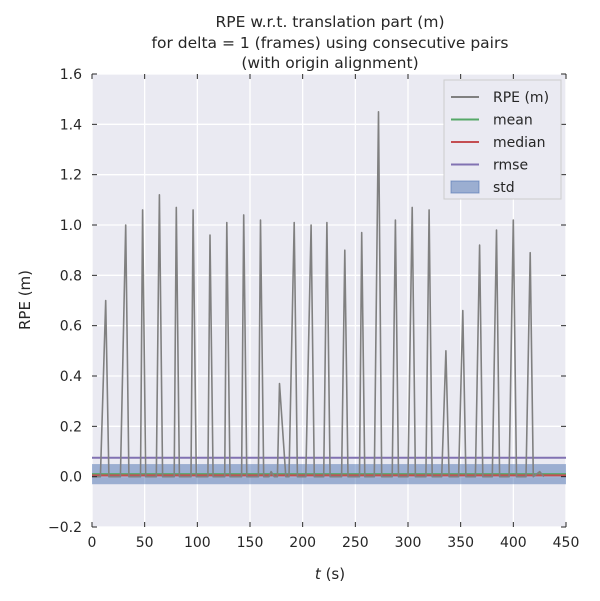 Image resolution: width=600 pixels, height=601 pixels. What do you see at coordinates (513, 543) in the screenshot?
I see `x-tick-label-8: 400` at bounding box center [513, 543].